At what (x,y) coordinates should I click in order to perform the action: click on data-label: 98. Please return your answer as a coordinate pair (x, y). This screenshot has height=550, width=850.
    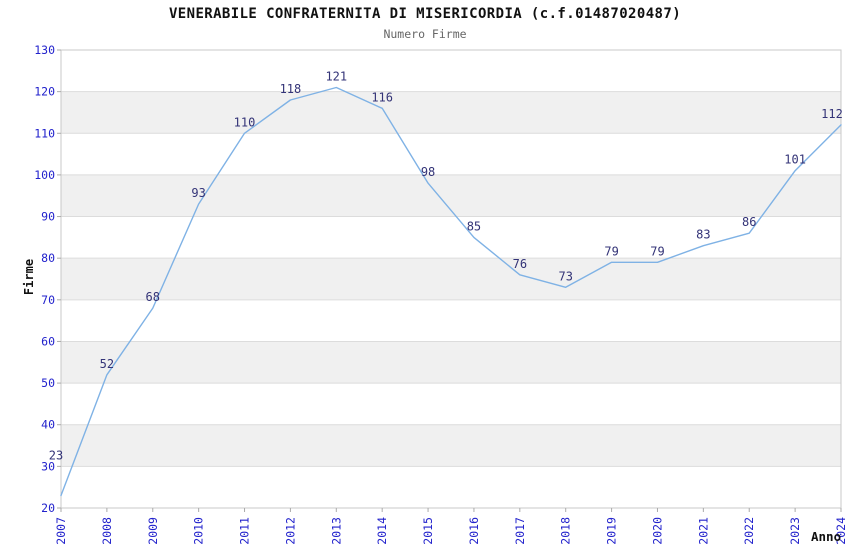
    Looking at the image, I should click on (428, 172).